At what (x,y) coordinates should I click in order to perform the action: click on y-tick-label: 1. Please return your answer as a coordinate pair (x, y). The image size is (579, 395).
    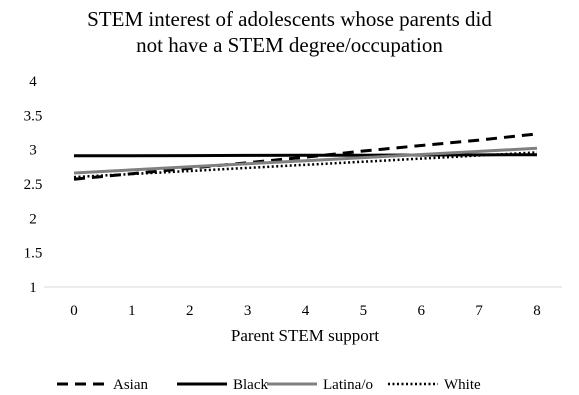
    Looking at the image, I should click on (33, 288).